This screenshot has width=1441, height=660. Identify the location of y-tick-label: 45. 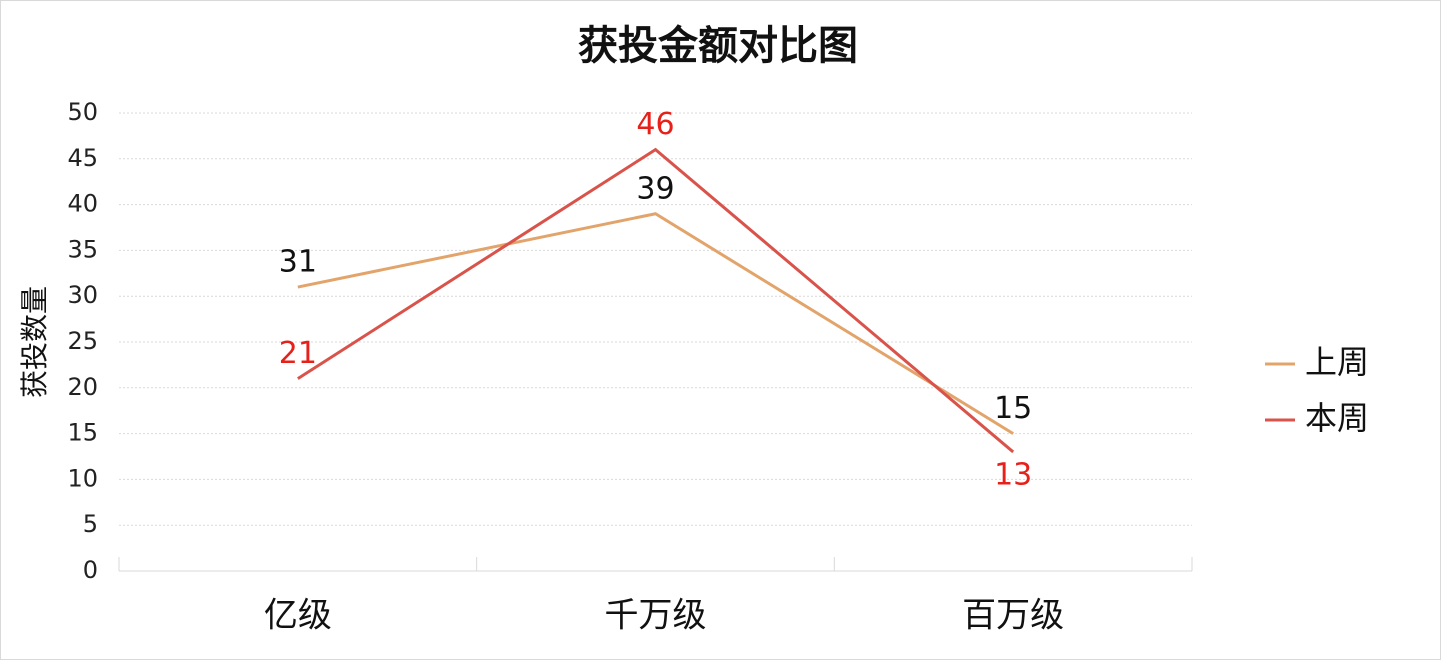
(82, 158).